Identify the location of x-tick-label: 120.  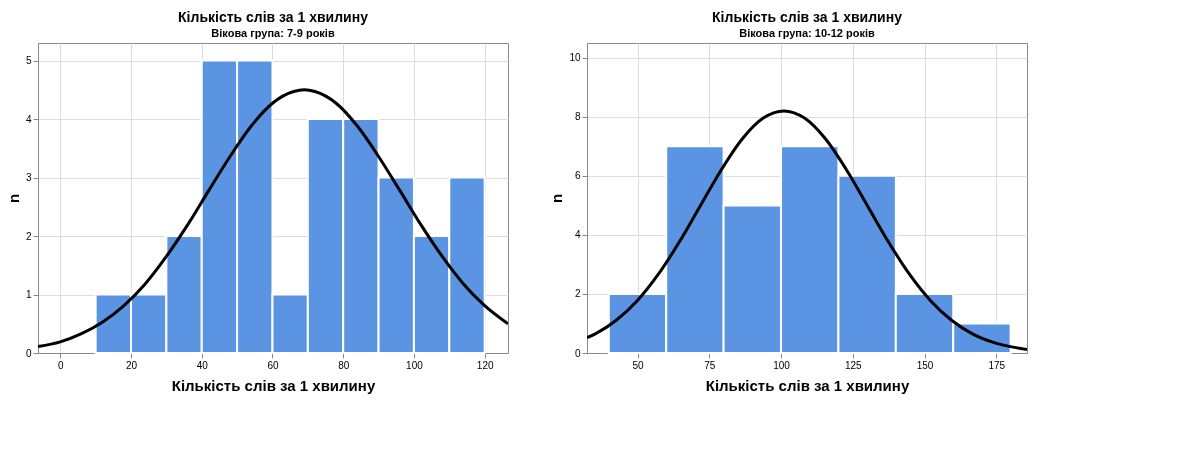
(485, 365).